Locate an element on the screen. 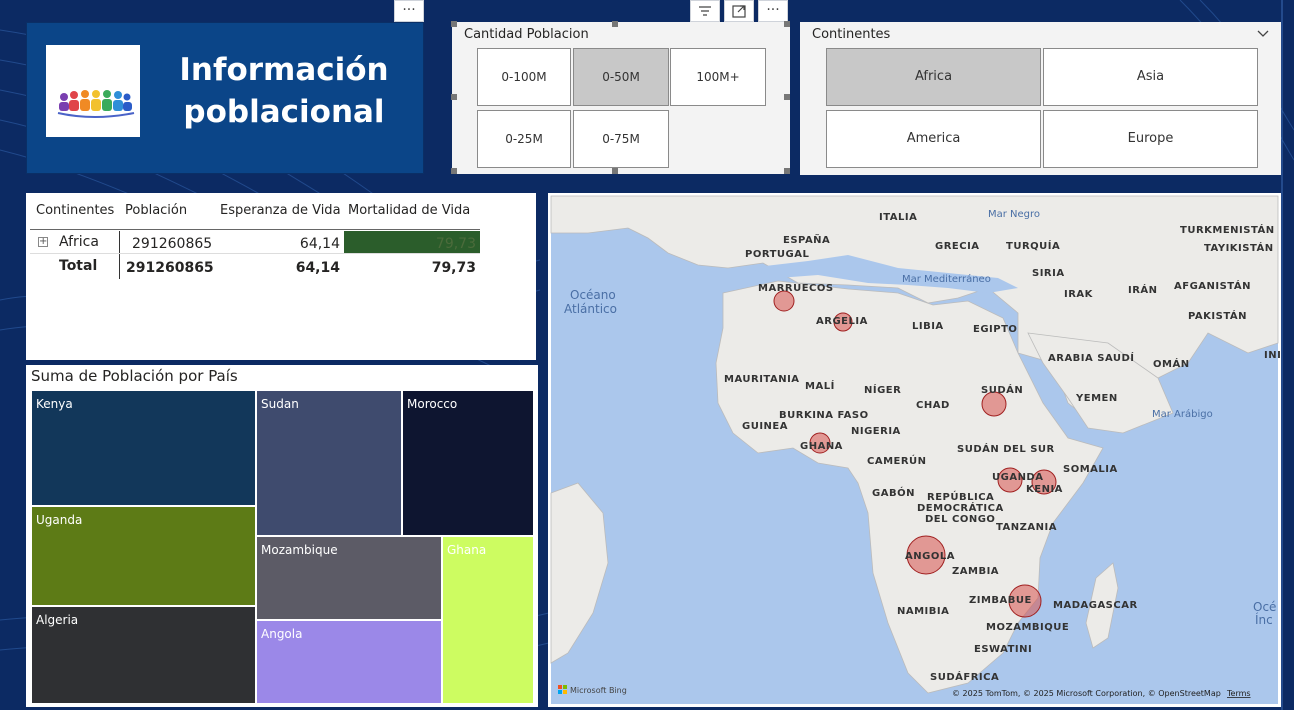  chevron-down-icon is located at coordinates (1263, 34).